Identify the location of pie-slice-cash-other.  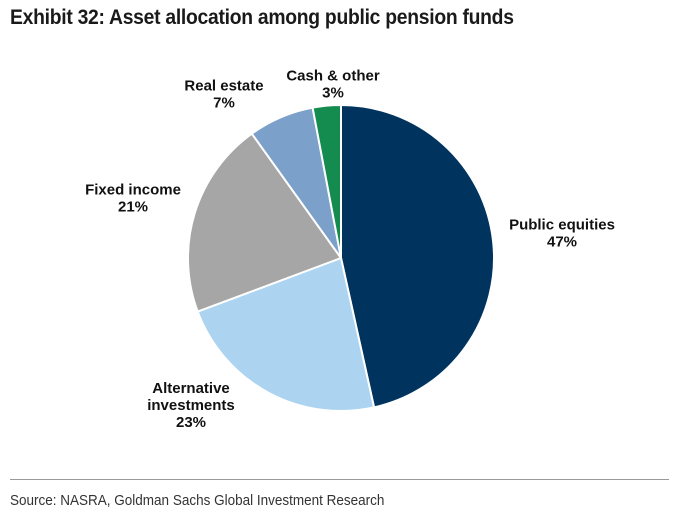
(326, 181).